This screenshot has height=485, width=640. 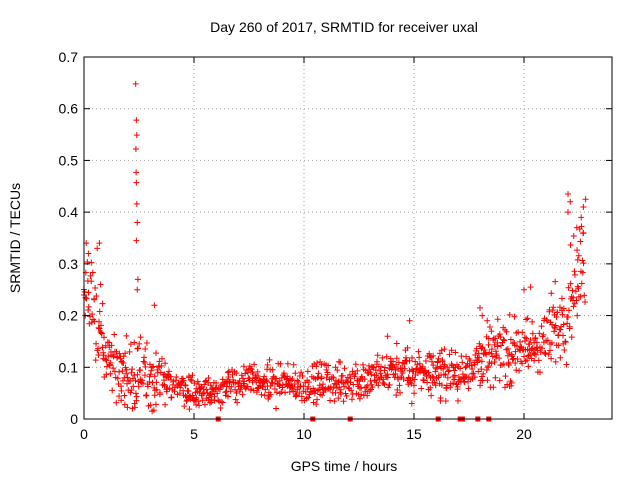 What do you see at coordinates (344, 466) in the screenshot?
I see `x-axis-label: GPS time / hours` at bounding box center [344, 466].